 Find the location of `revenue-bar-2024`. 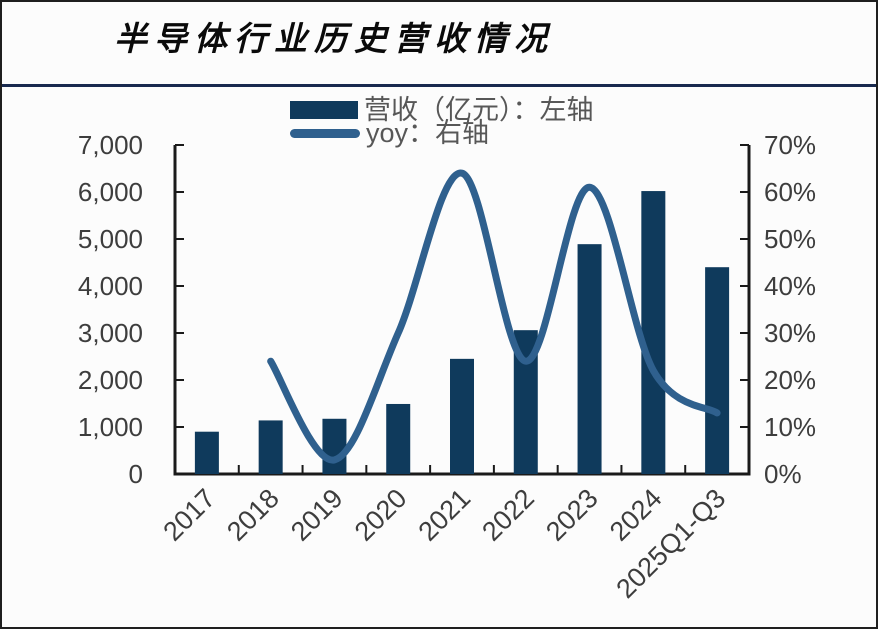

revenue-bar-2024 is located at coordinates (653, 332).